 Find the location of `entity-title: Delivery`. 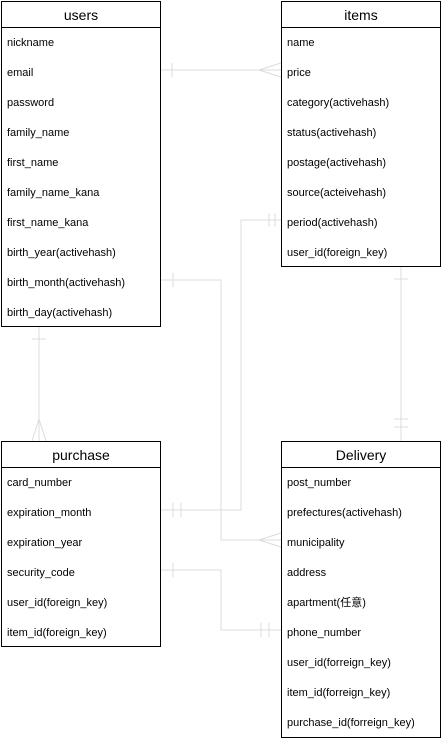

entity-title: Delivery is located at coordinates (361, 455).